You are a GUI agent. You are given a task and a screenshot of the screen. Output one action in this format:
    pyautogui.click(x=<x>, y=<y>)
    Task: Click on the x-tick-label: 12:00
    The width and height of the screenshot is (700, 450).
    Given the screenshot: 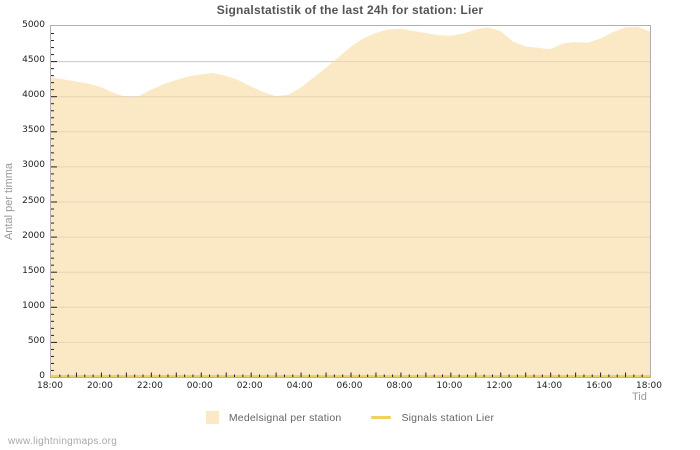 What is the action you would take?
    pyautogui.click(x=499, y=386)
    